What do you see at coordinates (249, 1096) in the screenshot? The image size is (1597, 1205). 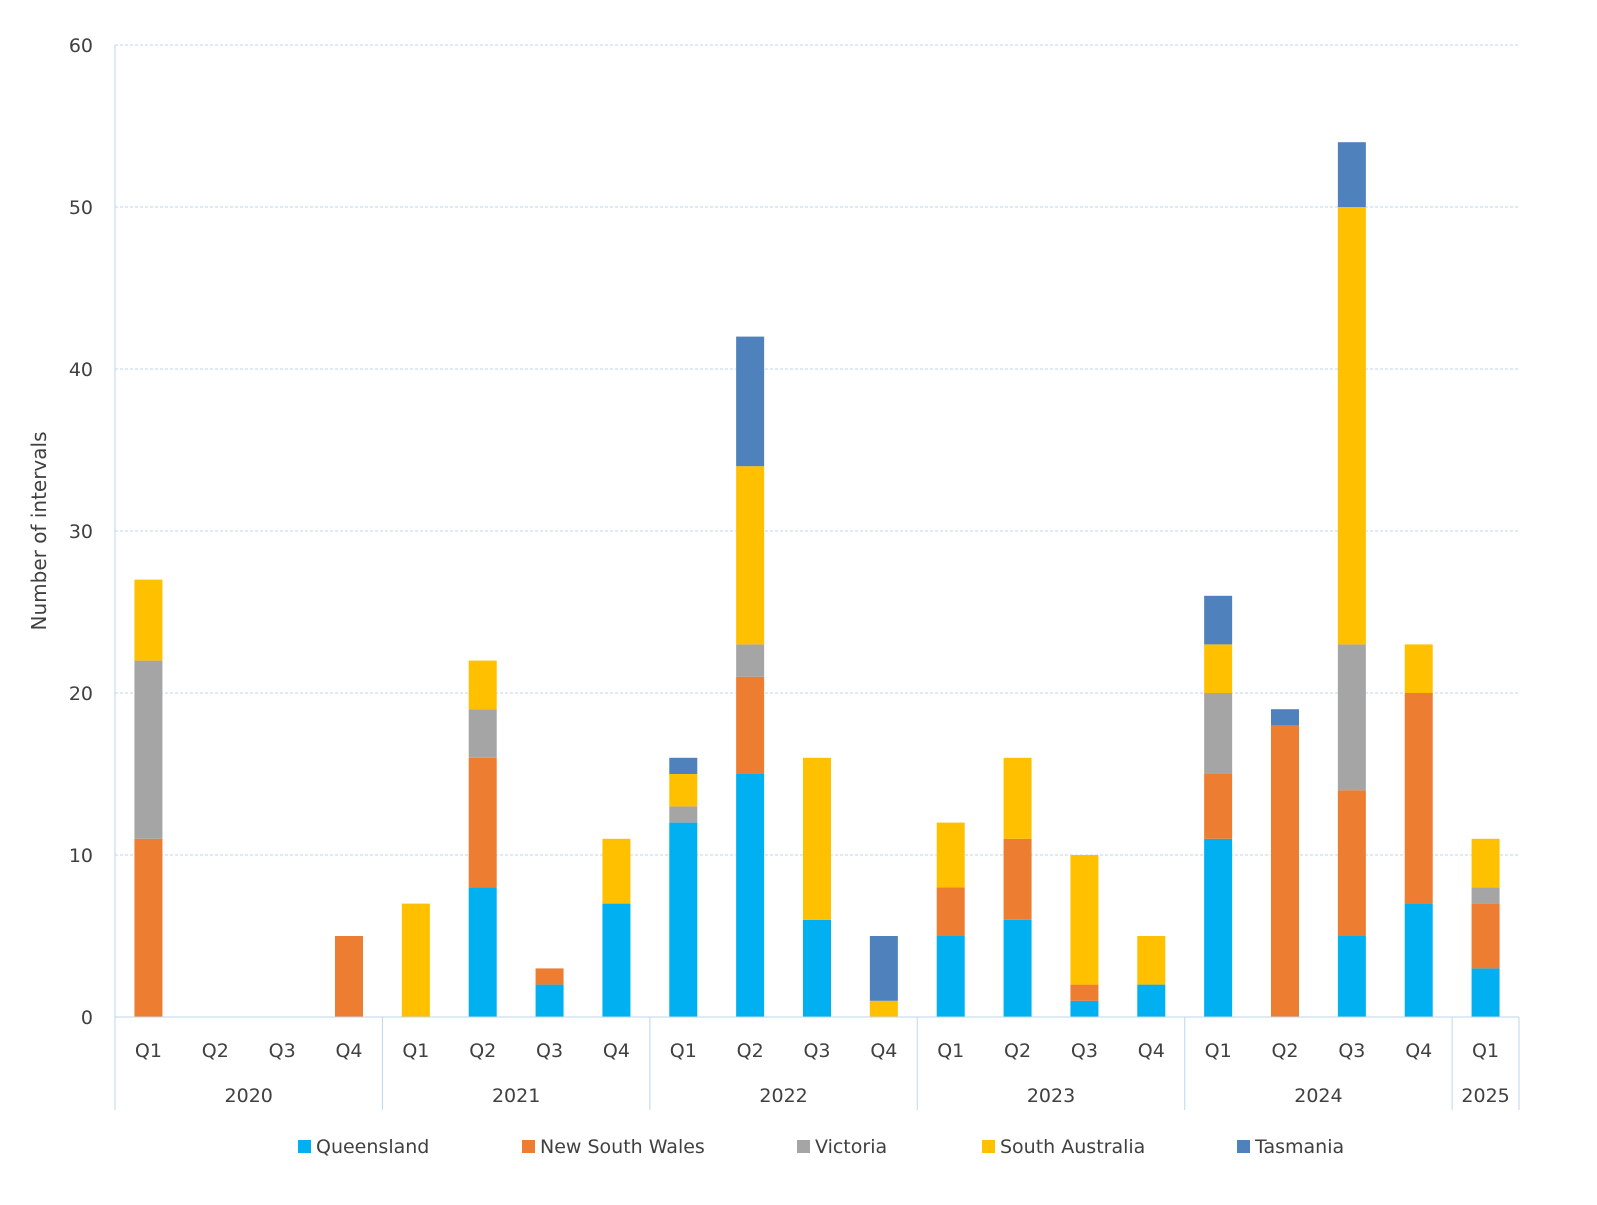 I see `x-year-label: 2020` at bounding box center [249, 1096].